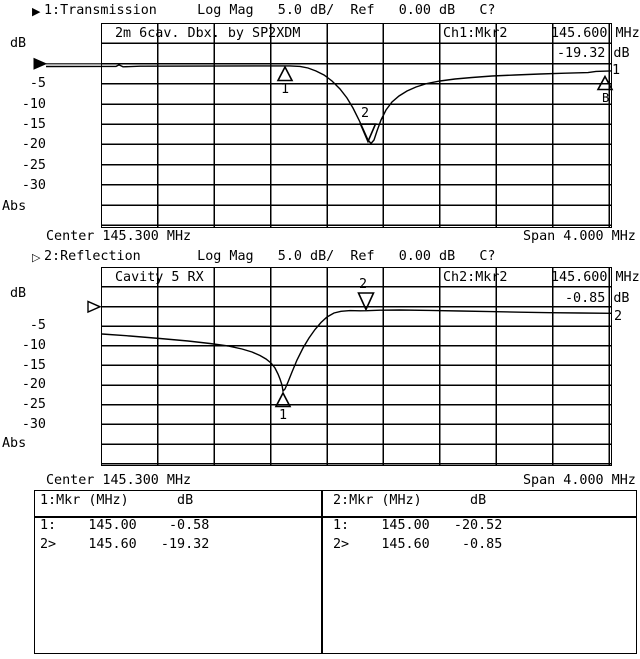 This screenshot has width=640, height=659. Describe the element at coordinates (593, 53) in the screenshot. I see `channel1-marker-value: -19.32 dB` at that location.